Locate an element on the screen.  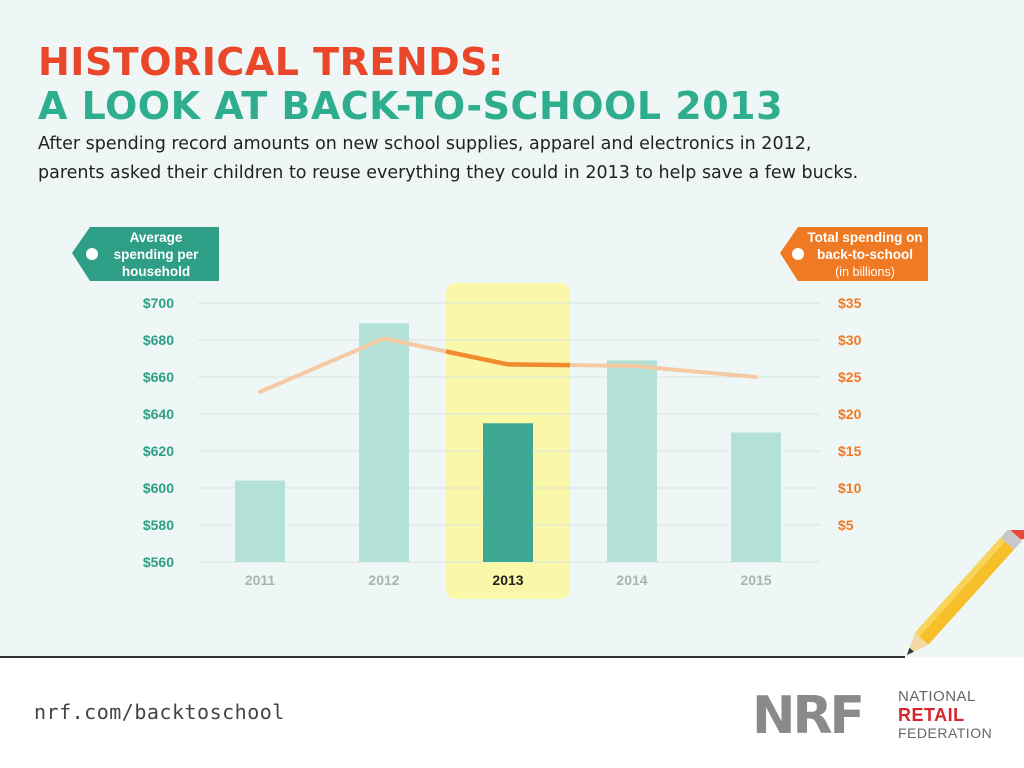
logo-line-3: FEDERATION is located at coordinates (945, 733).